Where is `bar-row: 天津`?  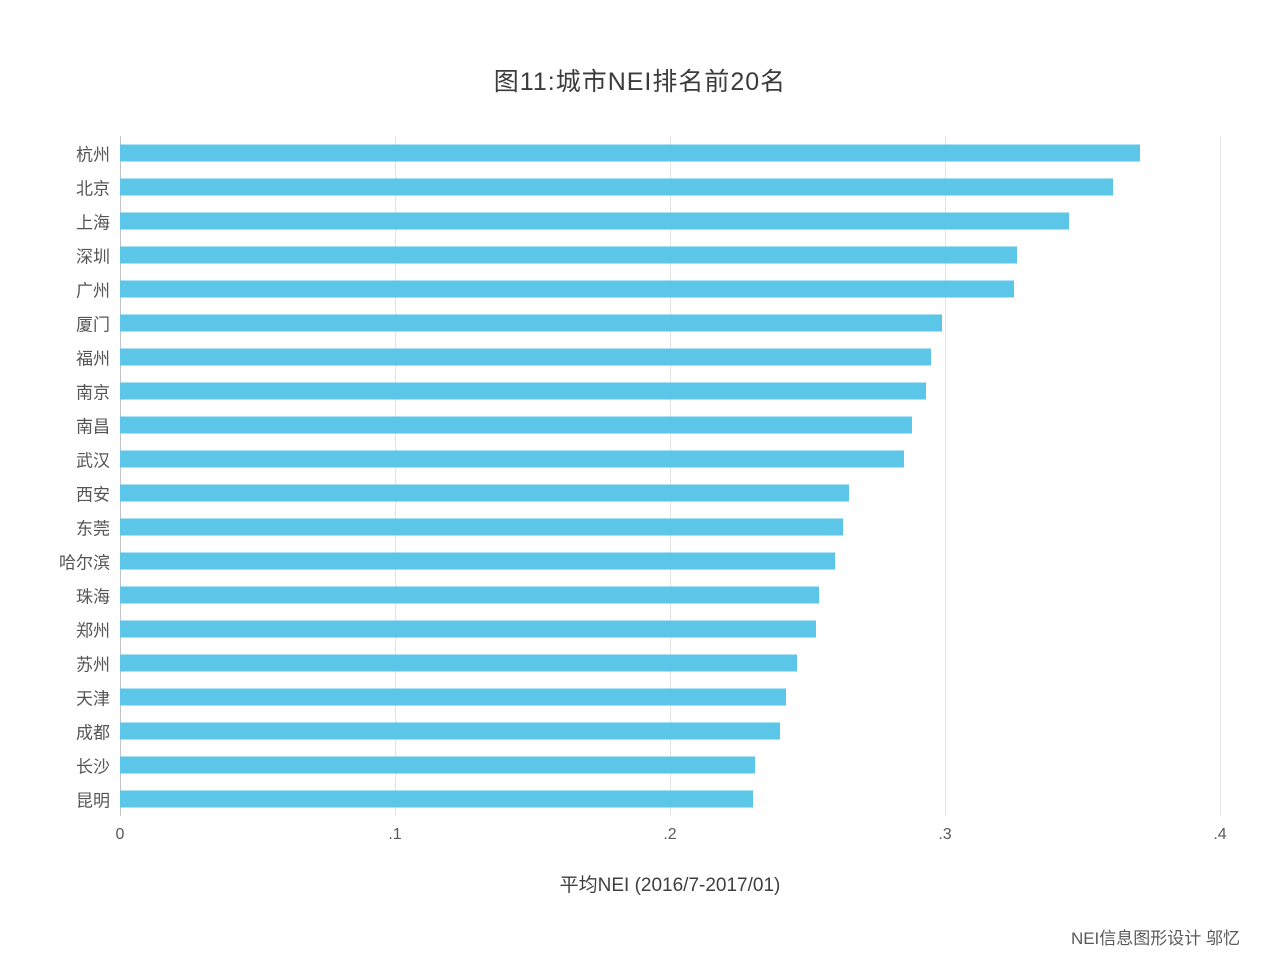
bar-row: 天津 is located at coordinates (648, 697).